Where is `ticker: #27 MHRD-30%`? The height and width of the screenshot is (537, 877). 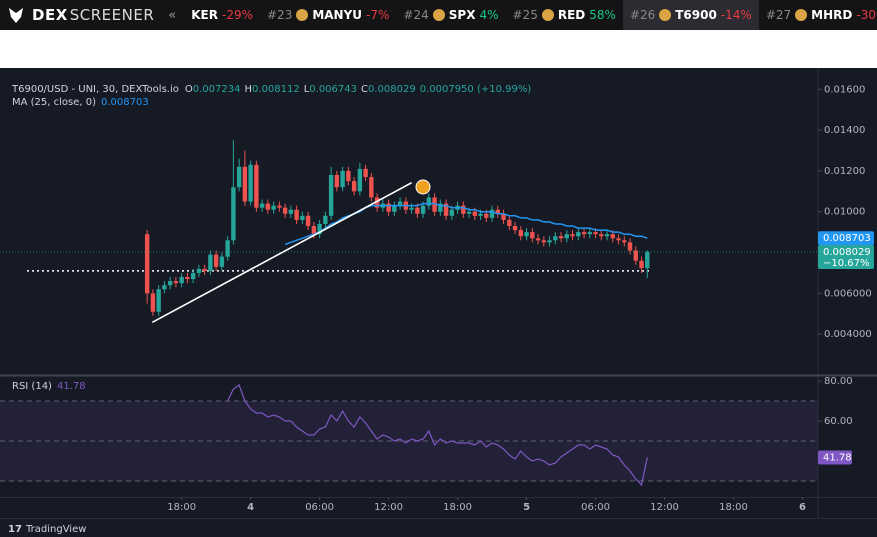 ticker: #27 MHRD-30% is located at coordinates (818, 15).